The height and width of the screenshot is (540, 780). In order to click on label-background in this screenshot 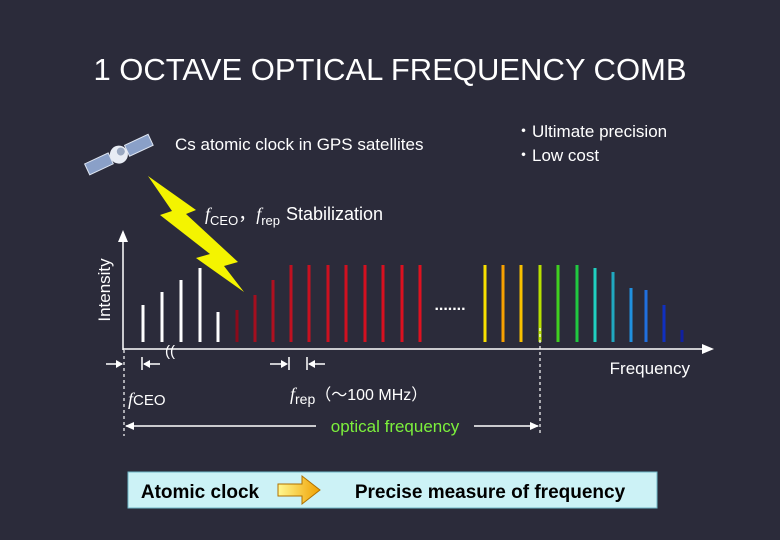, I will do `click(395, 426)`.